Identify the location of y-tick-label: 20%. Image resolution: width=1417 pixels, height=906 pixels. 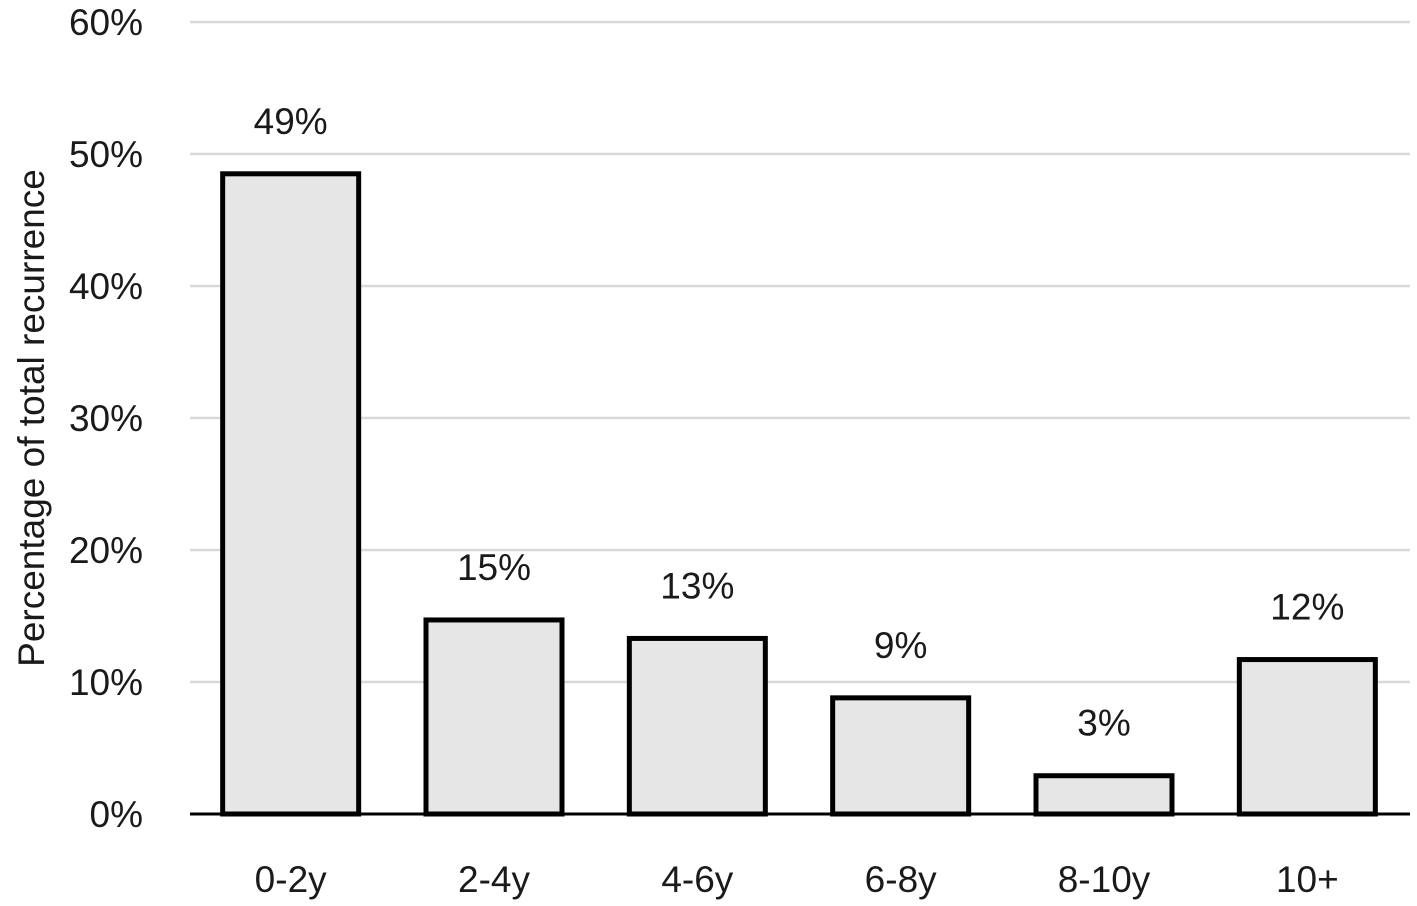
(106, 550).